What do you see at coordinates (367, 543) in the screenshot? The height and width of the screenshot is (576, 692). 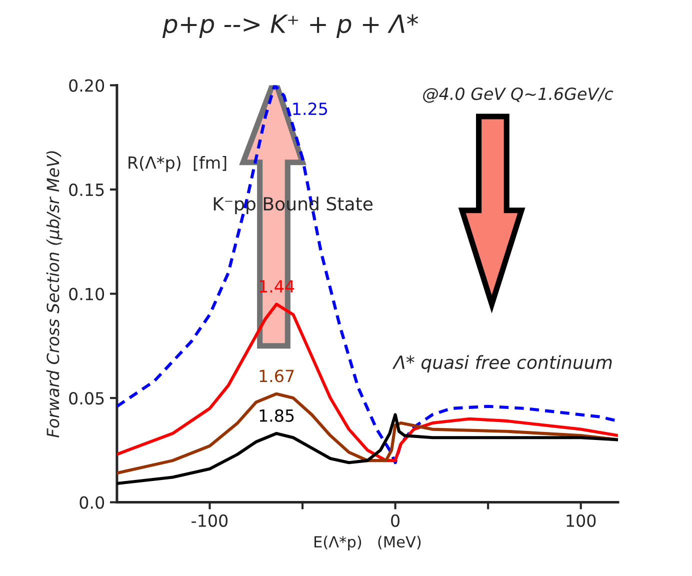 I see `x-axis-title: E(Λ*p) (MeV)` at bounding box center [367, 543].